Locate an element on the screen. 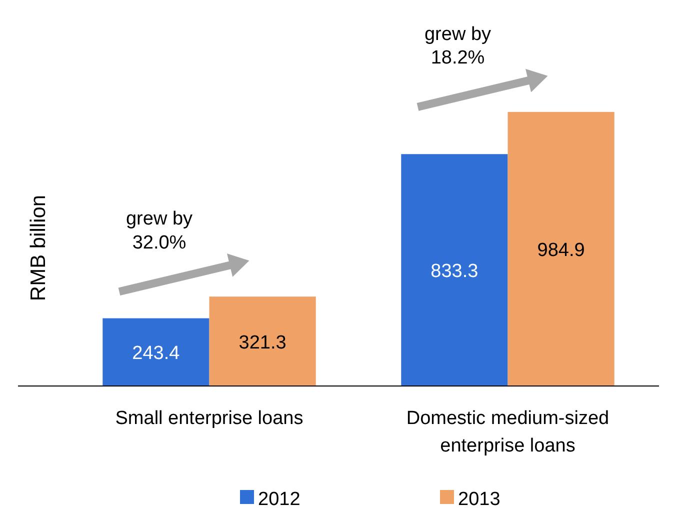 This screenshot has height=516, width=677. annotation: grew by 18.2% is located at coordinates (458, 46).